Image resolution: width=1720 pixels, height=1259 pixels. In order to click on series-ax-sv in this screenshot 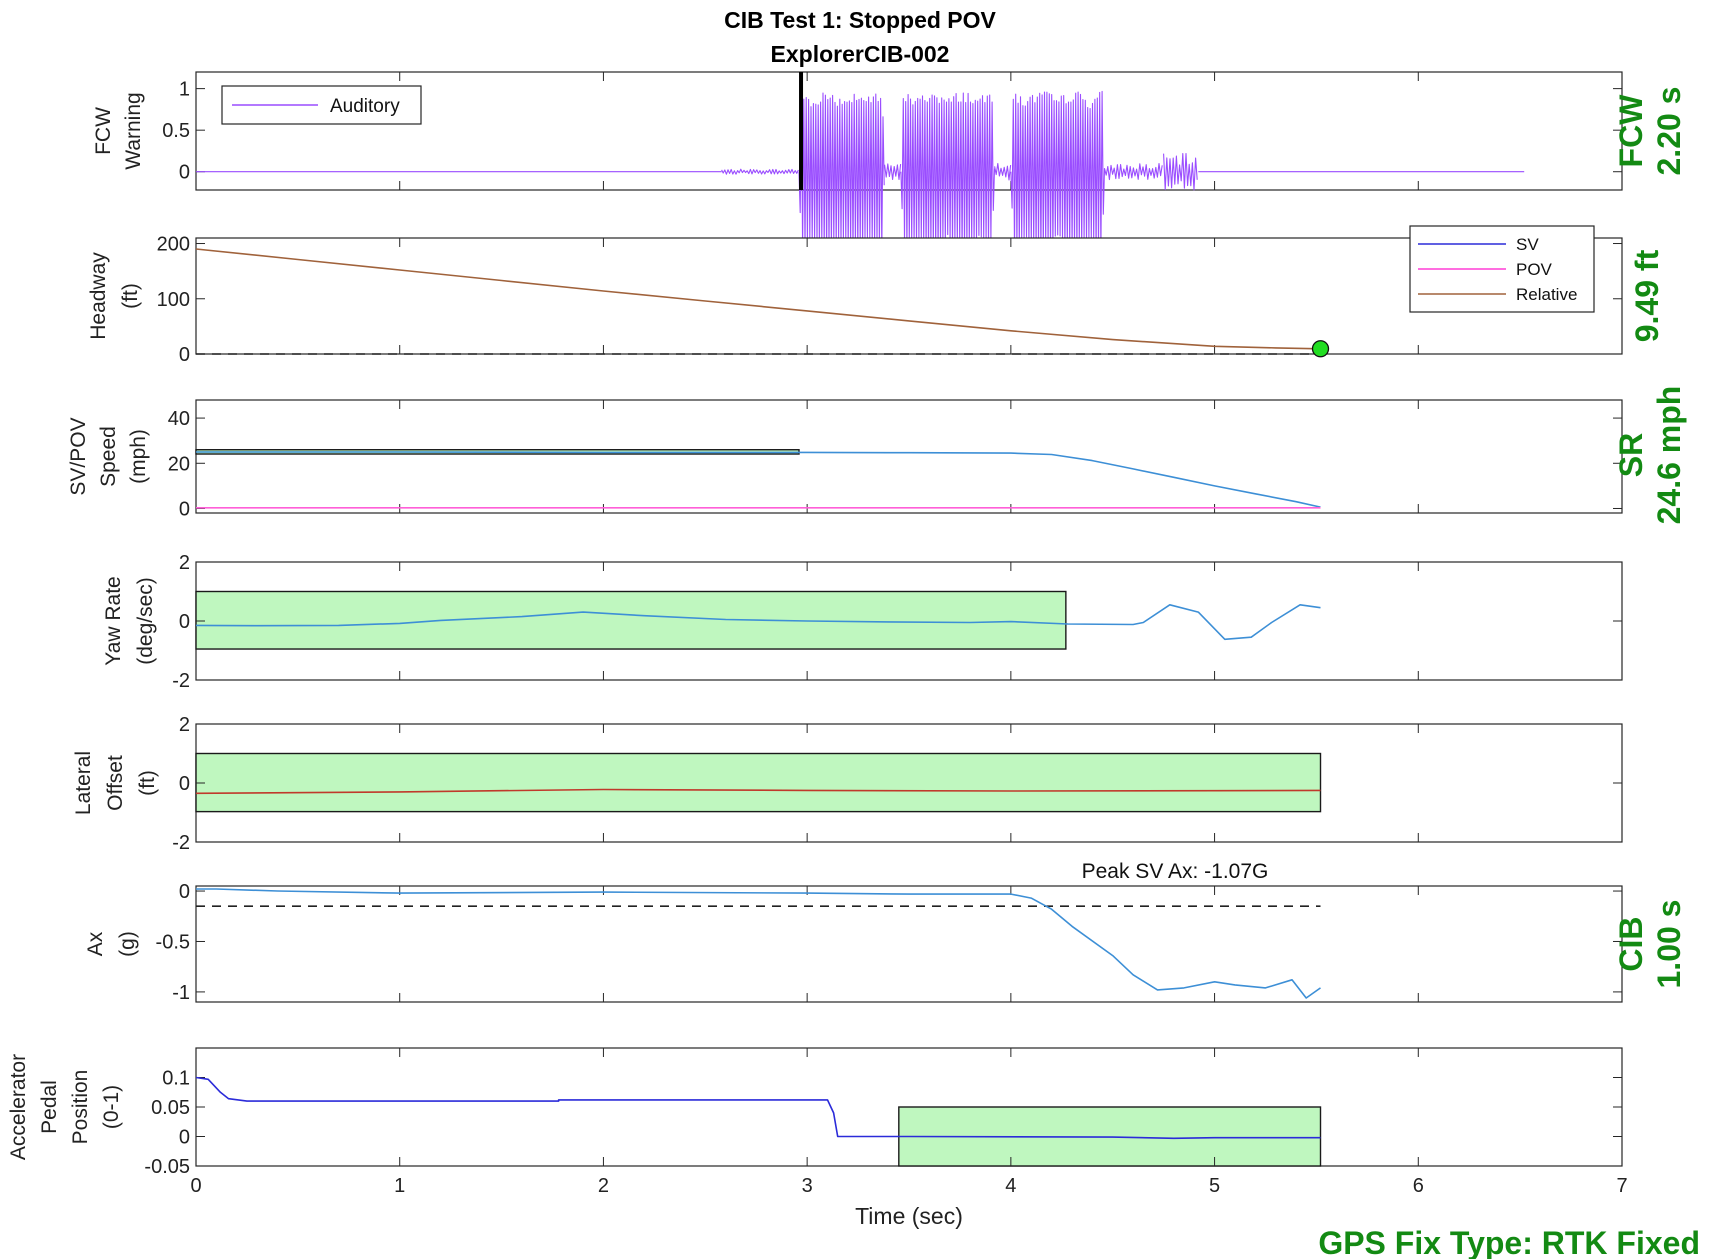, I will do `click(758, 943)`.